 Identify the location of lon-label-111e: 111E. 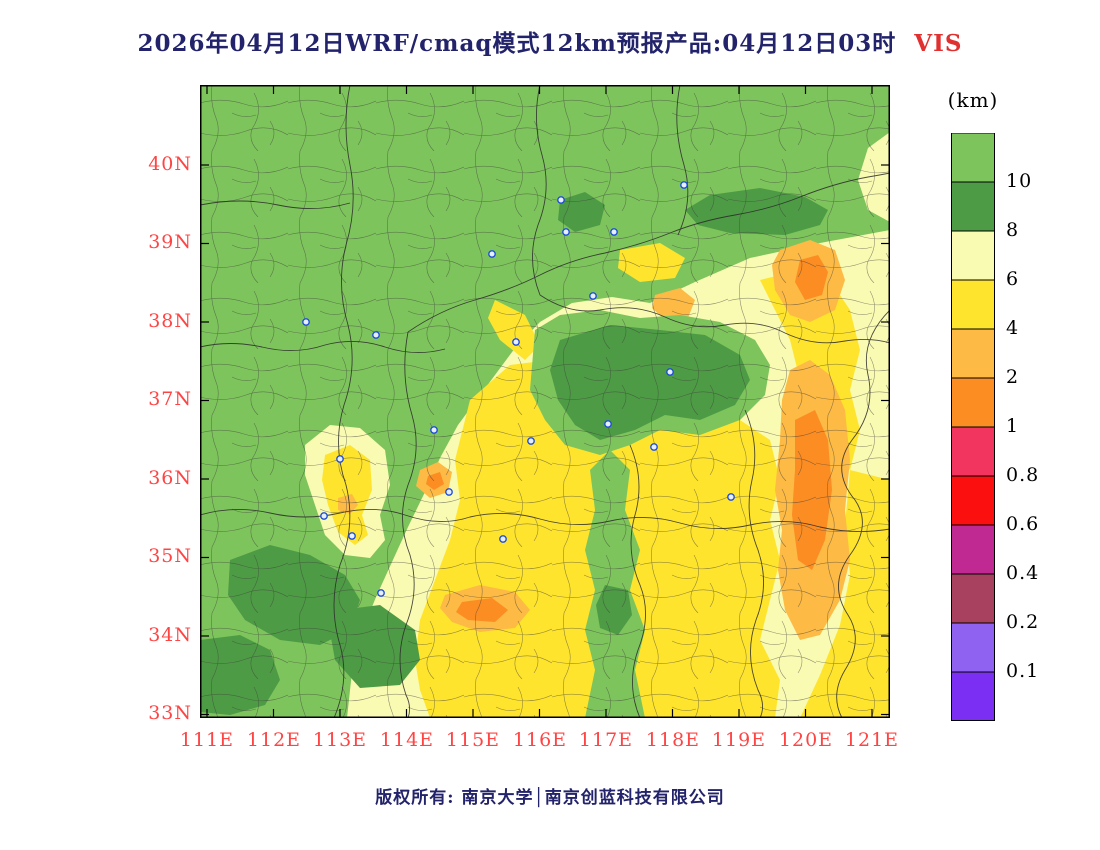
(207, 740).